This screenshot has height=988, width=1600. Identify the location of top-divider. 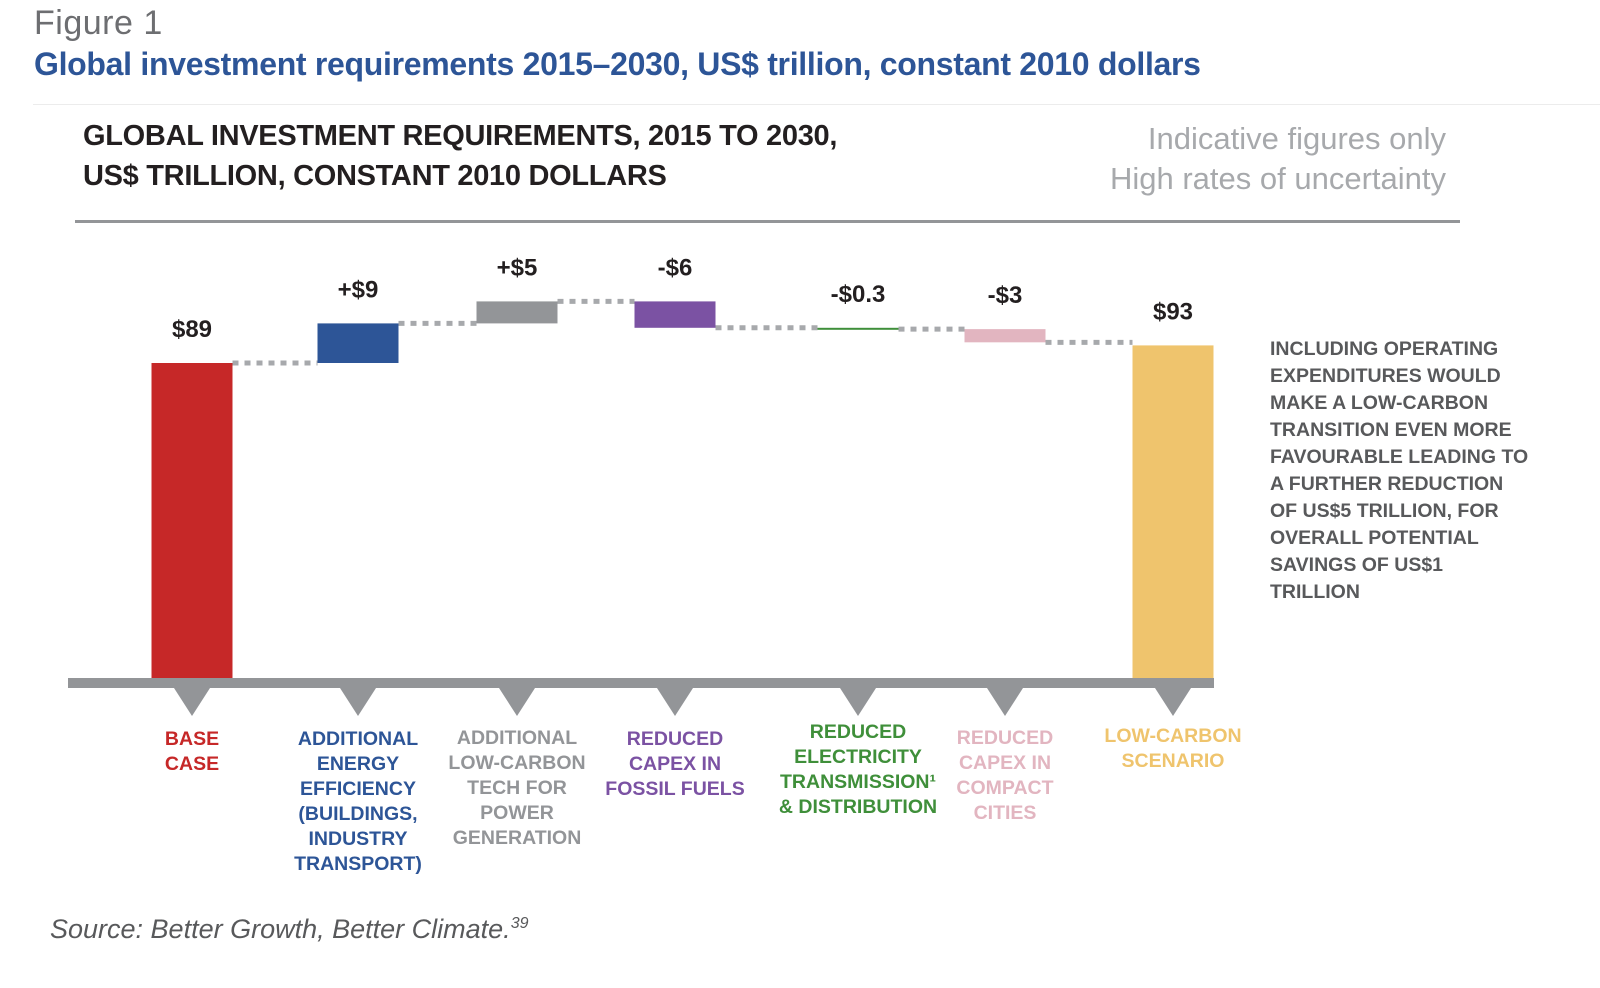
(816, 104).